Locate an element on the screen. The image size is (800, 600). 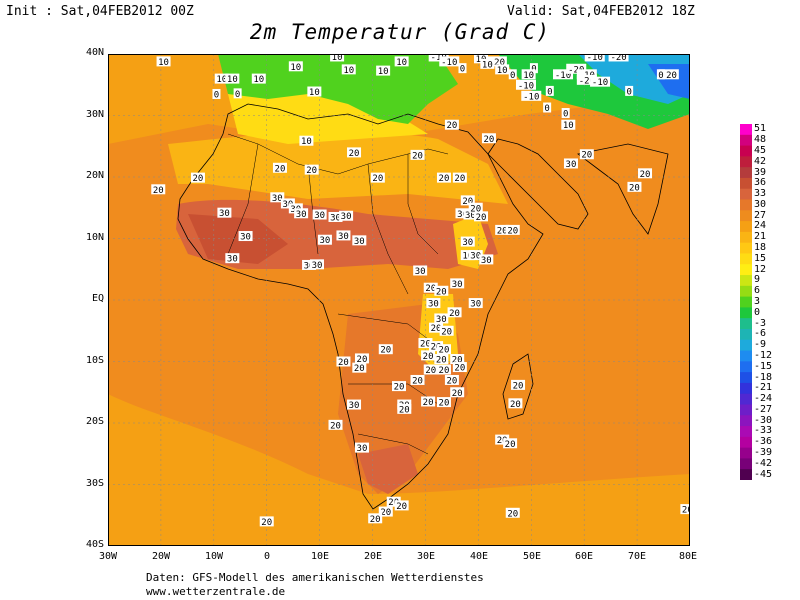
legend-label: -36 is located at coordinates (763, 442).